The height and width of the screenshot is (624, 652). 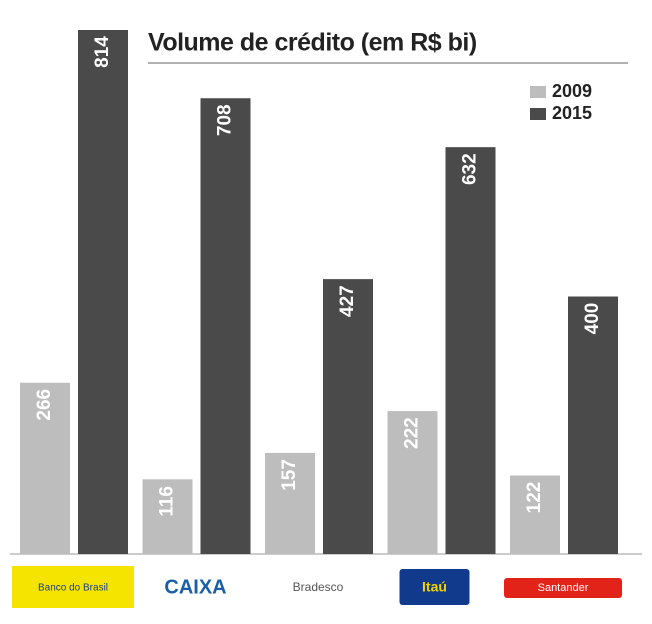 I want to click on value-label: 632, so click(x=470, y=169).